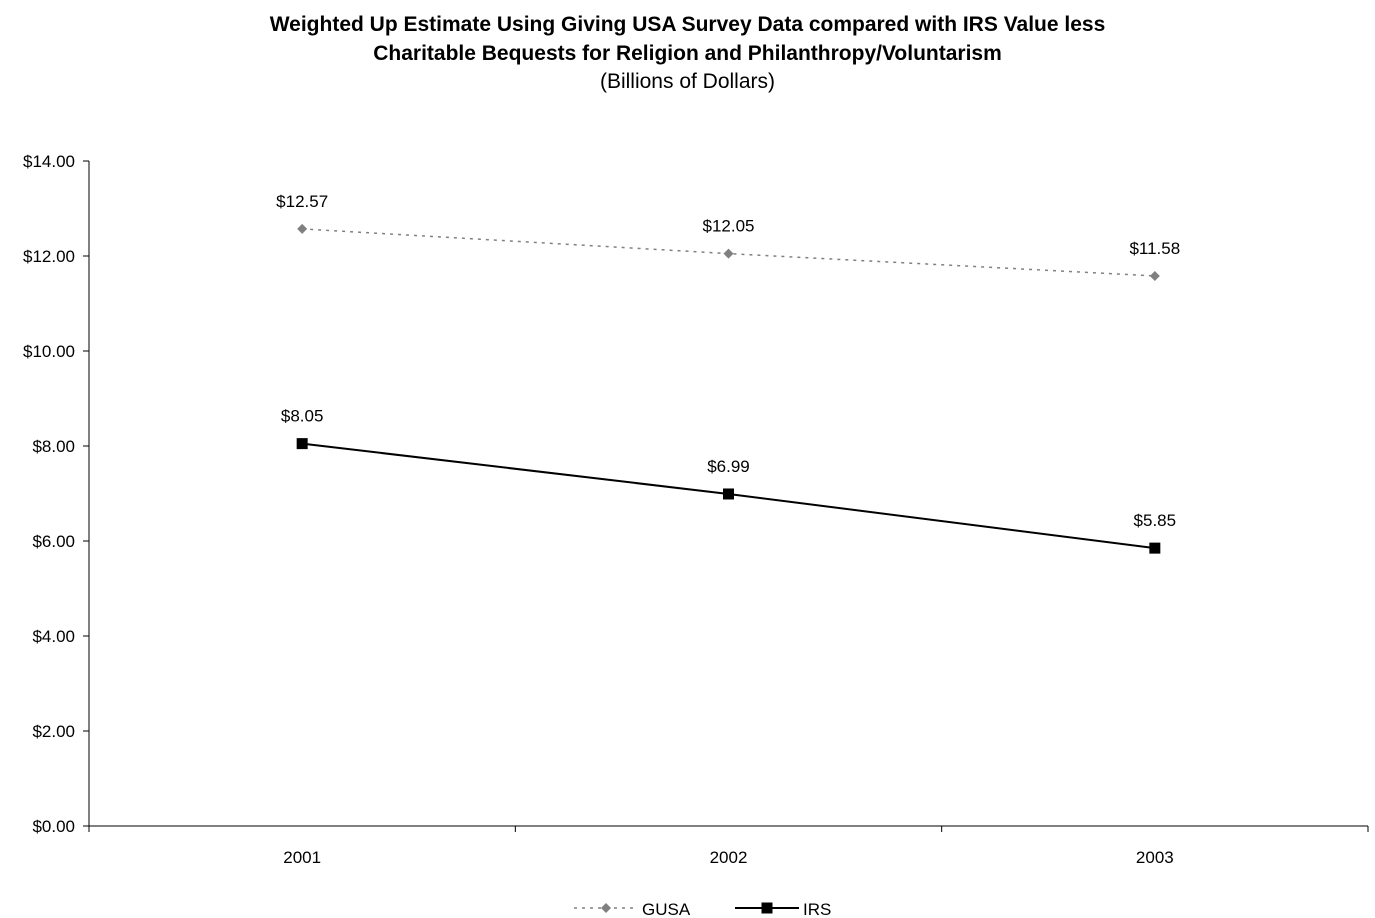 Image resolution: width=1375 pixels, height=918 pixels. I want to click on x-tick-label: 2002, so click(729, 857).